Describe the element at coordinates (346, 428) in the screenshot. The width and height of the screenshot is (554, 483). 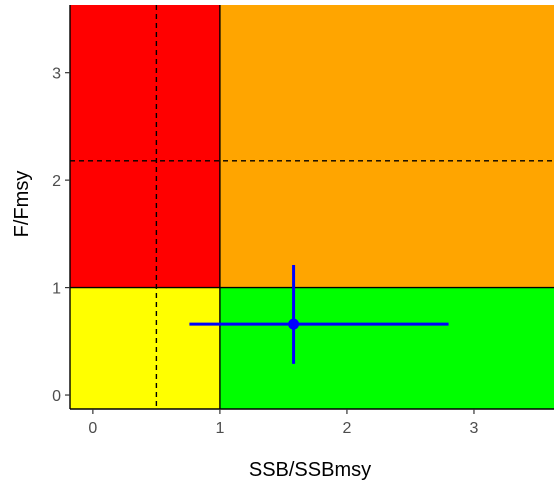
I see `x-tick-label: 2` at that location.